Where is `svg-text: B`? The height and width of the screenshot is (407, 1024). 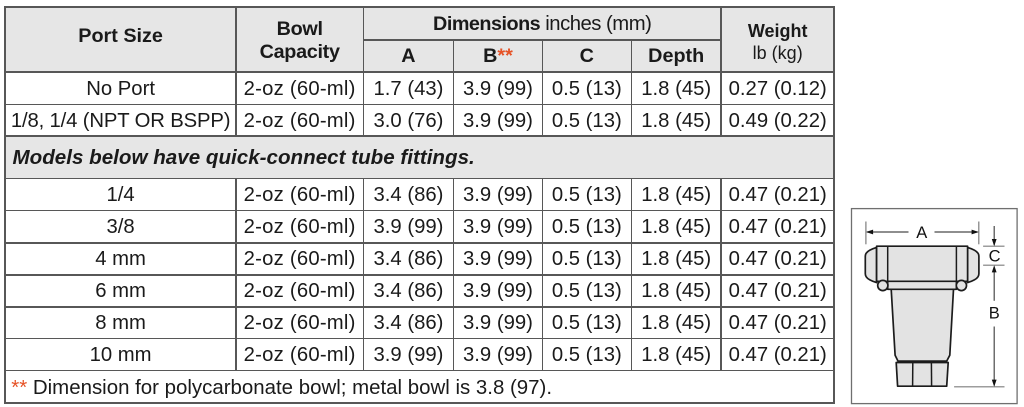 svg-text: B is located at coordinates (994, 314).